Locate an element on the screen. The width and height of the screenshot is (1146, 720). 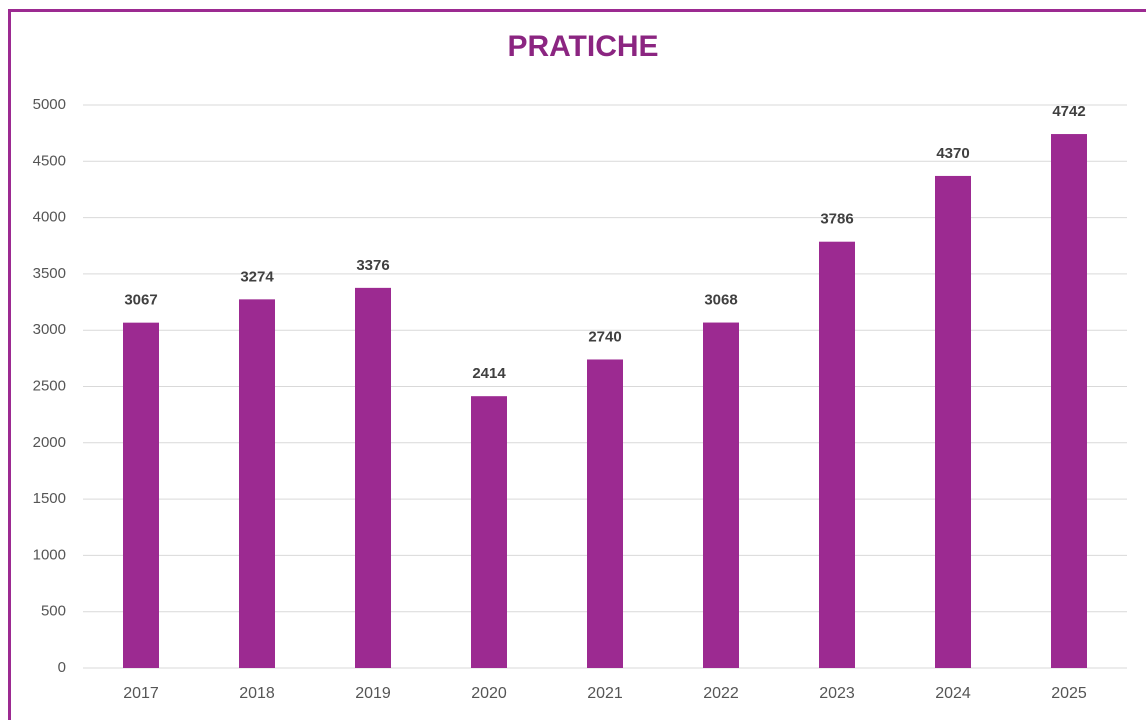
y-tick-label: 3000 is located at coordinates (49, 329).